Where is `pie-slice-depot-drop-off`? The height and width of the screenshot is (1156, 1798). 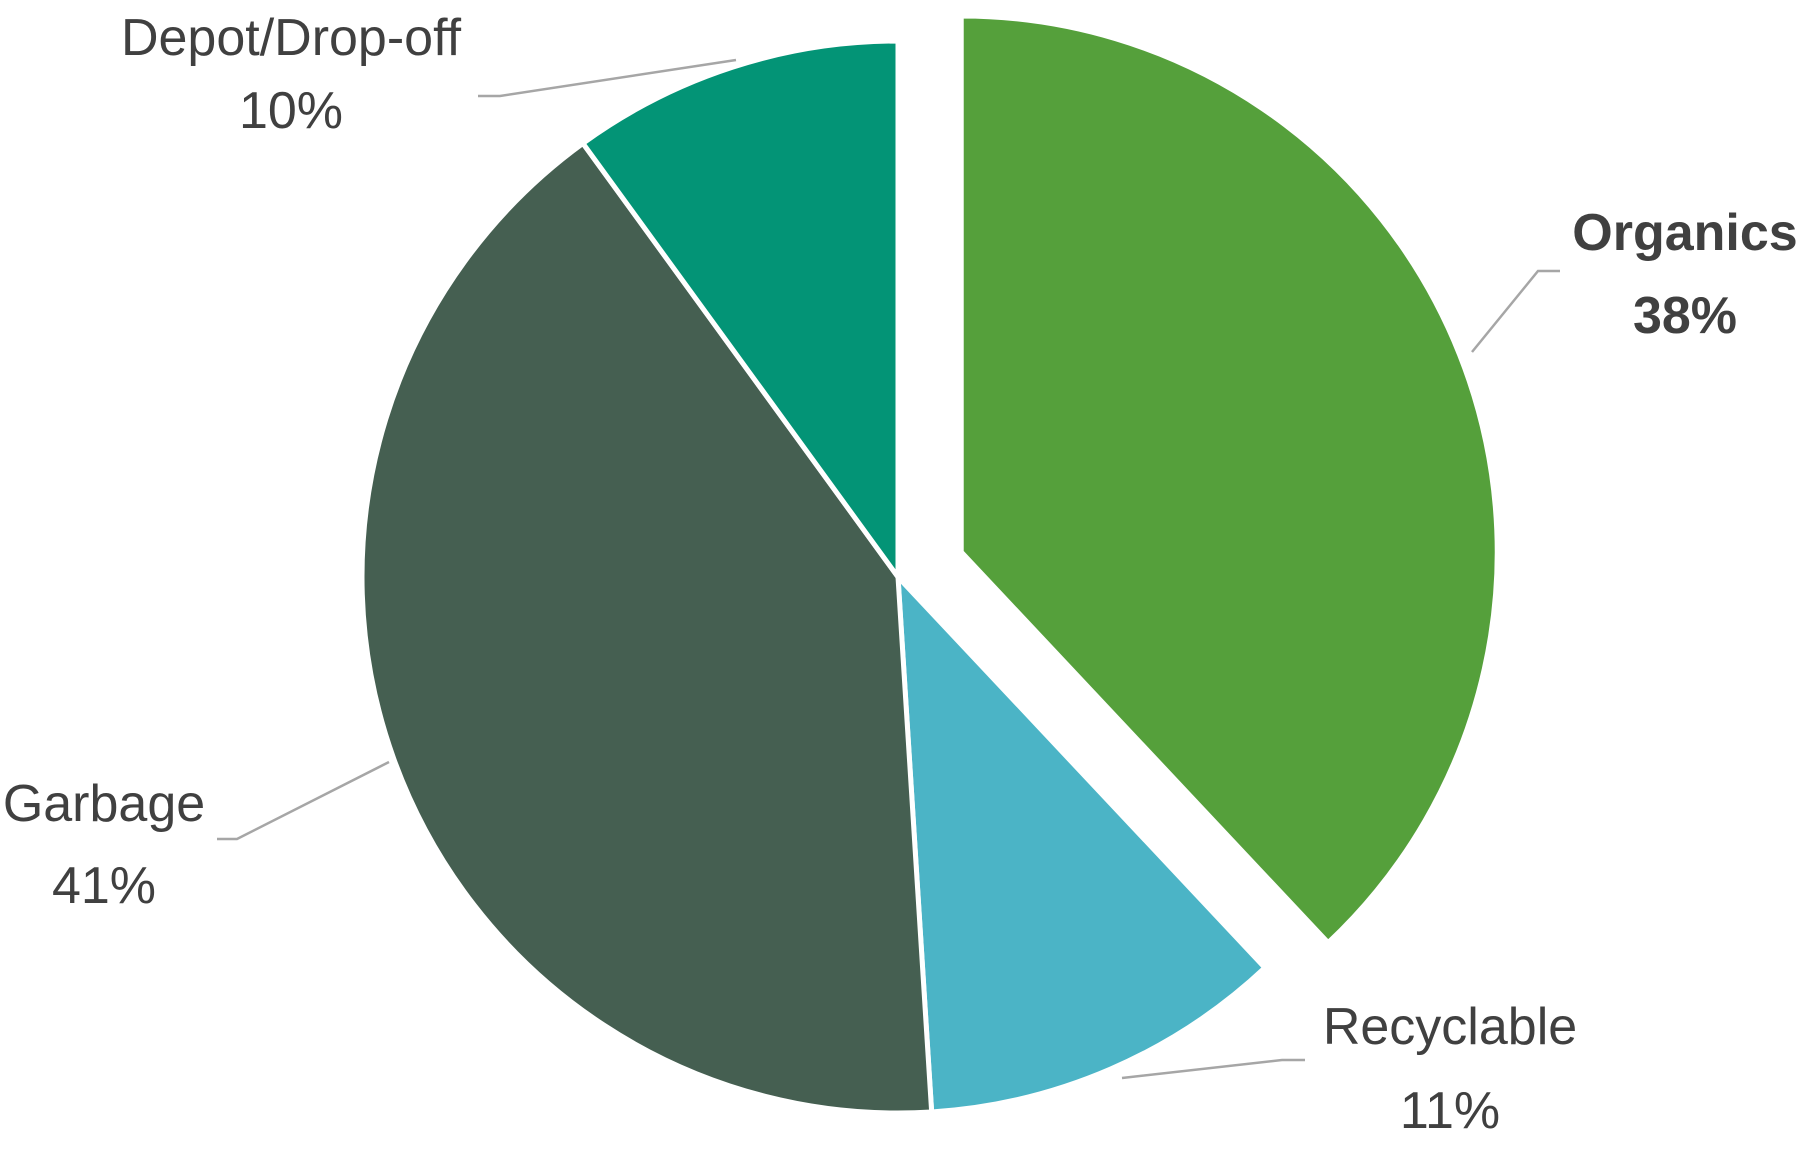
pie-slice-depot-drop-off is located at coordinates (740, 309).